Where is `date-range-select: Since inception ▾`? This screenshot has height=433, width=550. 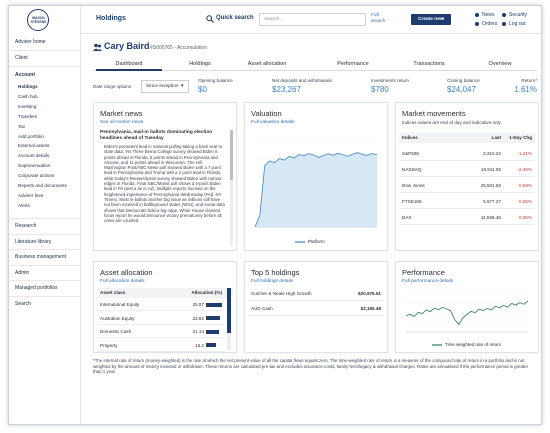
date-range-select: Since inception ▾ is located at coordinates (165, 86).